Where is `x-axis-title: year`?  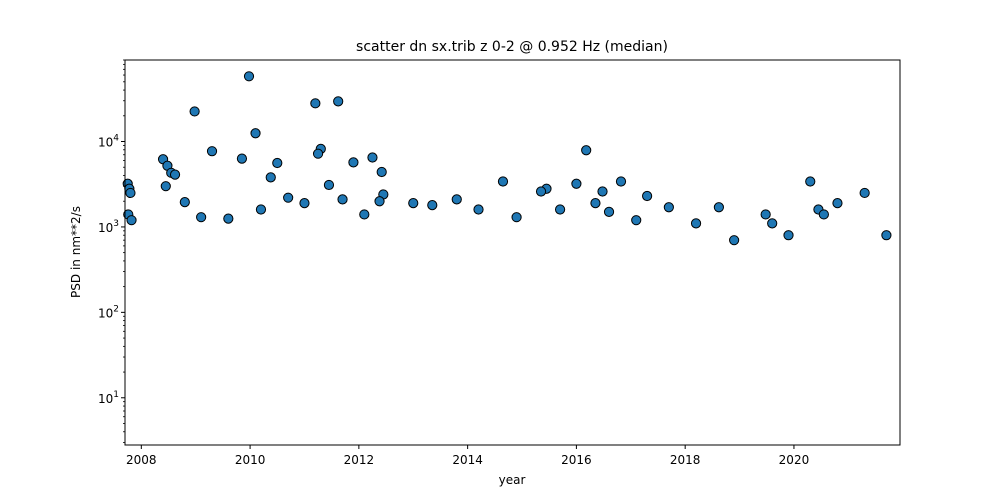 x-axis-title: year is located at coordinates (512, 480).